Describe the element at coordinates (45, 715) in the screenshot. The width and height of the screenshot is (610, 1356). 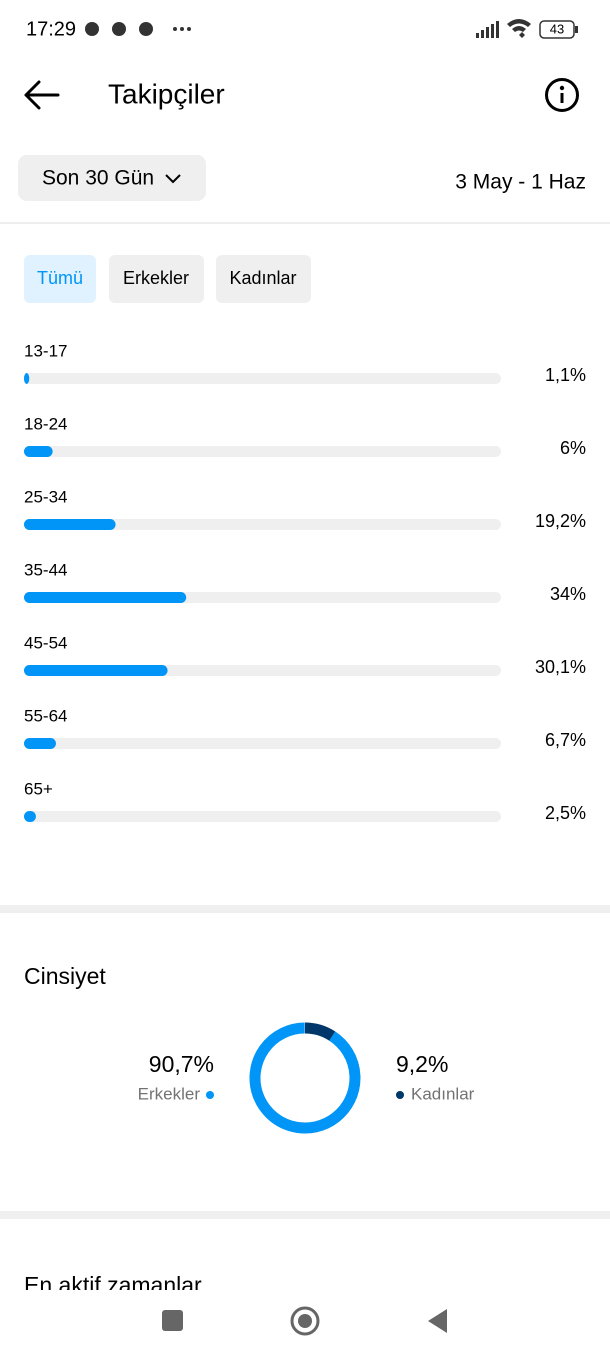
I see `age-label: 55-64` at that location.